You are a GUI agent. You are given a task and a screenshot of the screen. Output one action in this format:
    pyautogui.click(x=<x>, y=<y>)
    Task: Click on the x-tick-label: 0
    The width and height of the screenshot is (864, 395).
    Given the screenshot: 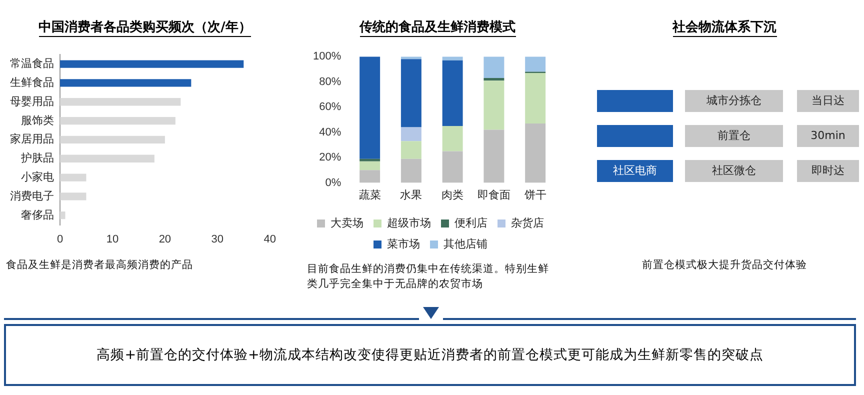 What is the action you would take?
    pyautogui.click(x=60, y=239)
    